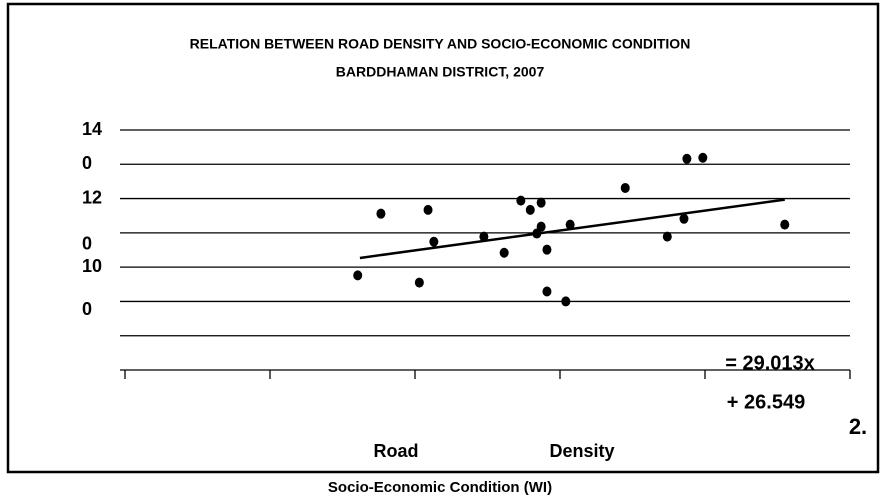 The width and height of the screenshot is (881, 500). Describe the element at coordinates (396, 451) in the screenshot. I see `annotation: Road` at that location.